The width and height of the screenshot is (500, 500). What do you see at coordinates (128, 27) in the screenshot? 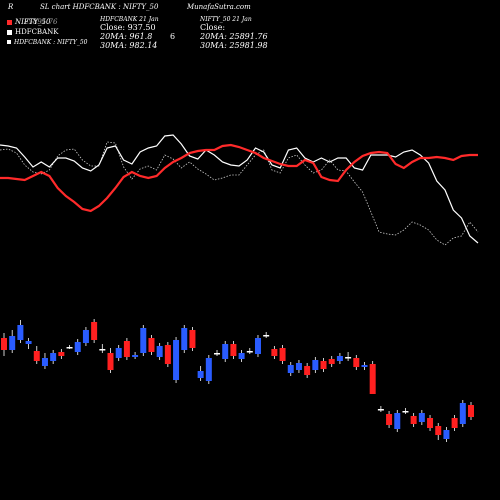
I see `hdfc-close: Close: 937.50` at bounding box center [128, 27].